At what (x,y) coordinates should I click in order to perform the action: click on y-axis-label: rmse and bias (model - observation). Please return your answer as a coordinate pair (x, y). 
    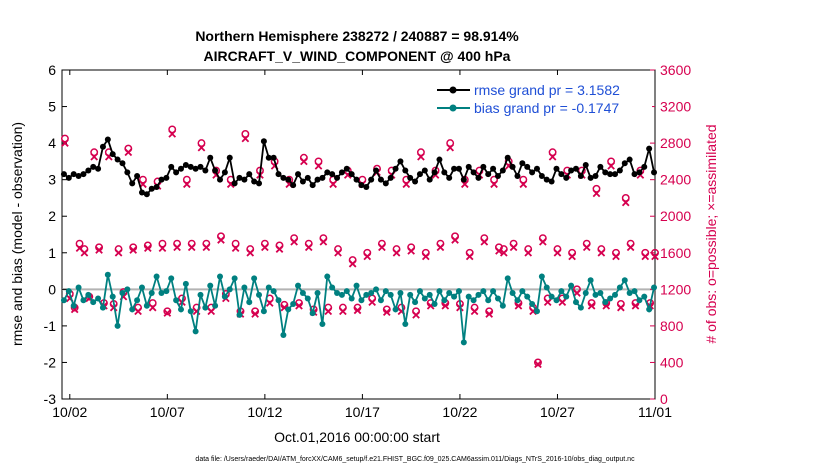
    Looking at the image, I should click on (17, 234).